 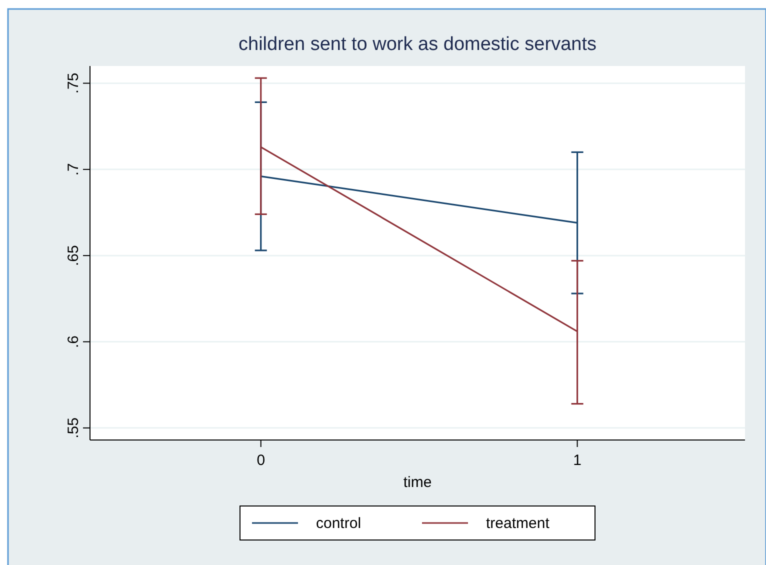 What do you see at coordinates (73, 342) in the screenshot?
I see `y-tick-label: .6` at bounding box center [73, 342].